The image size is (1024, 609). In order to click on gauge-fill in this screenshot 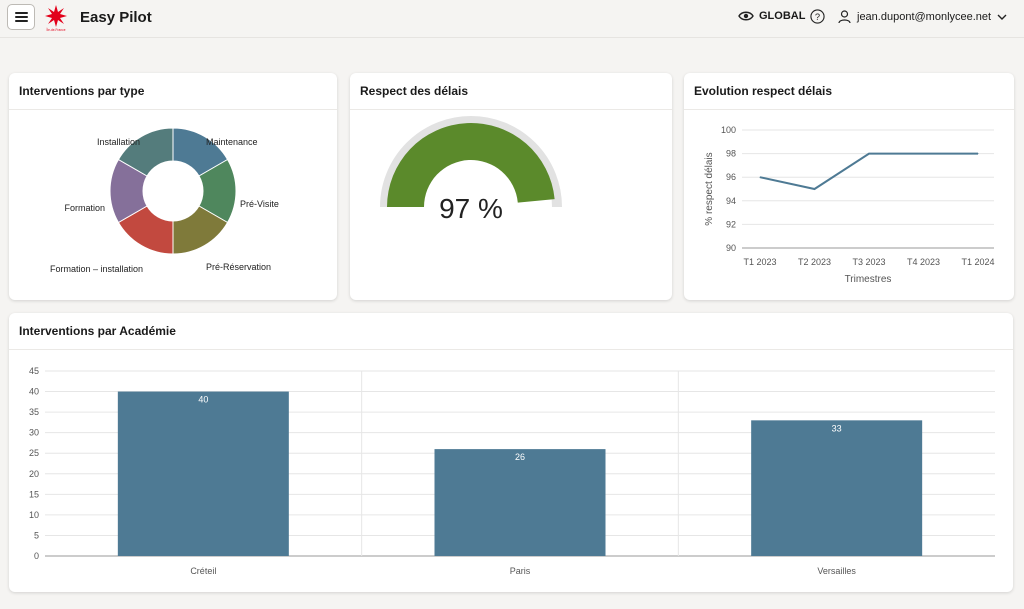, I will do `click(471, 164)`.